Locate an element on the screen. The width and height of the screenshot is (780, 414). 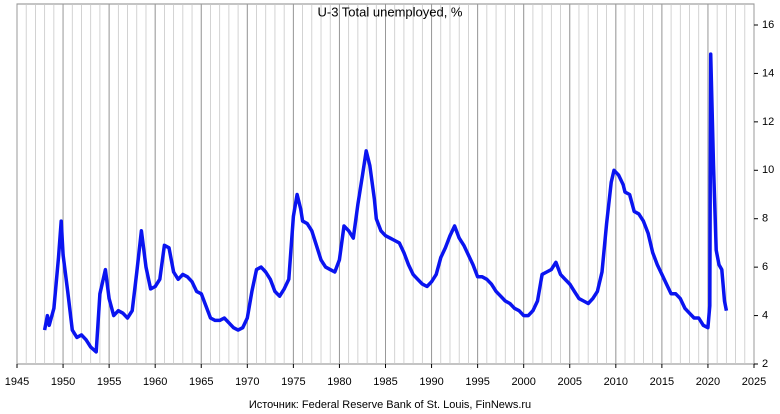
x-tick-label: 1970 is located at coordinates (247, 382).